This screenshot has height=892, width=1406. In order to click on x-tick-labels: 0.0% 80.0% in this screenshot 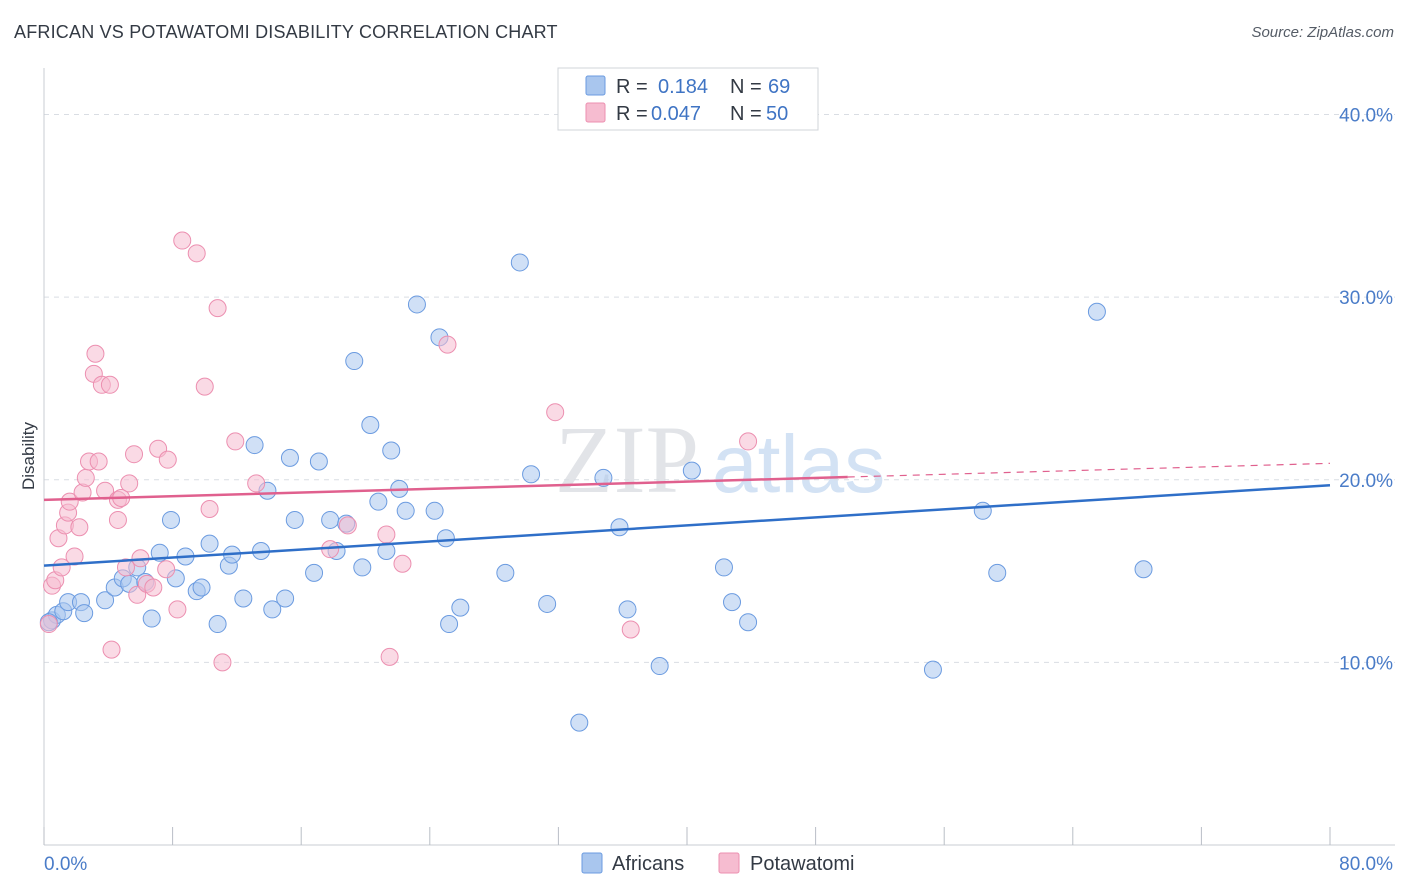, I will do `click(718, 864)`.